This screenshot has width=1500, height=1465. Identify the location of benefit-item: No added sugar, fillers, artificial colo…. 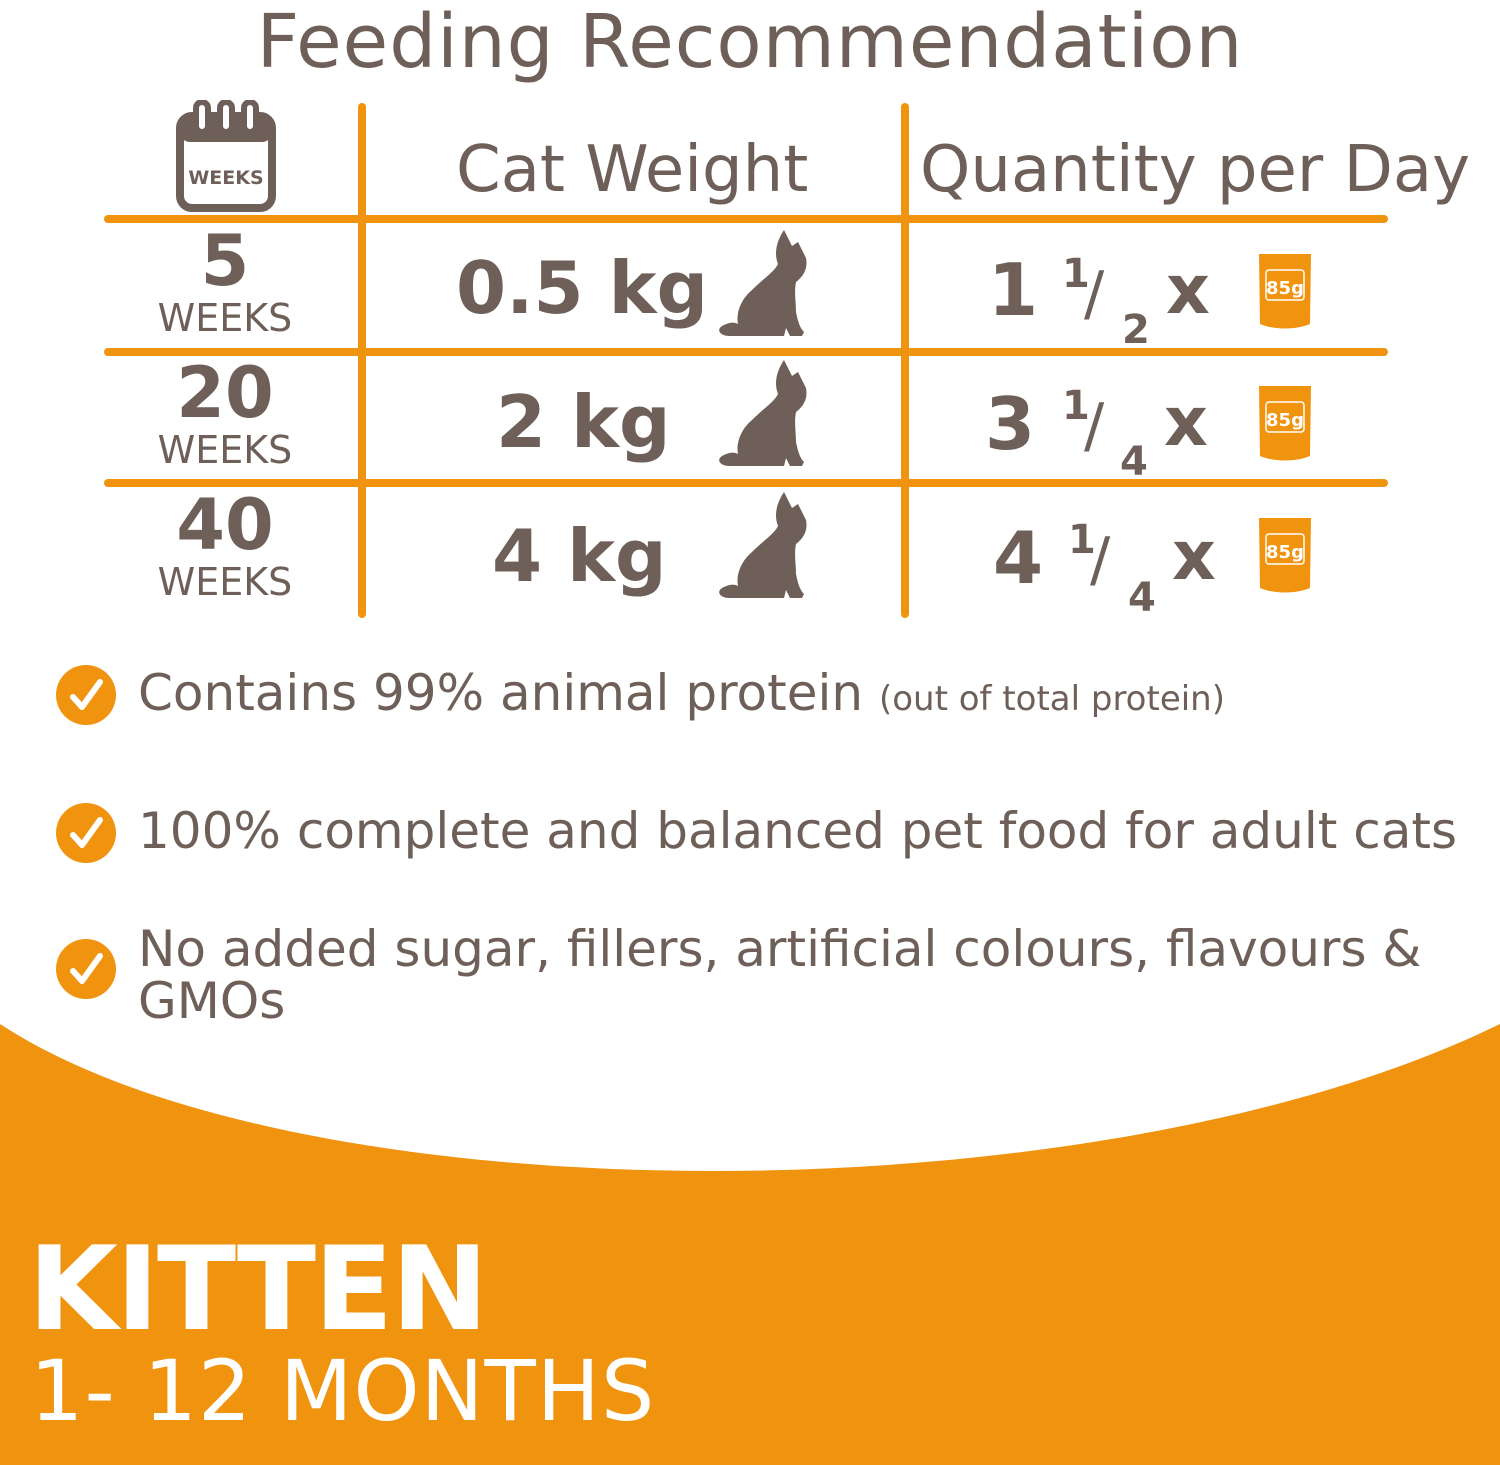
(780, 949).